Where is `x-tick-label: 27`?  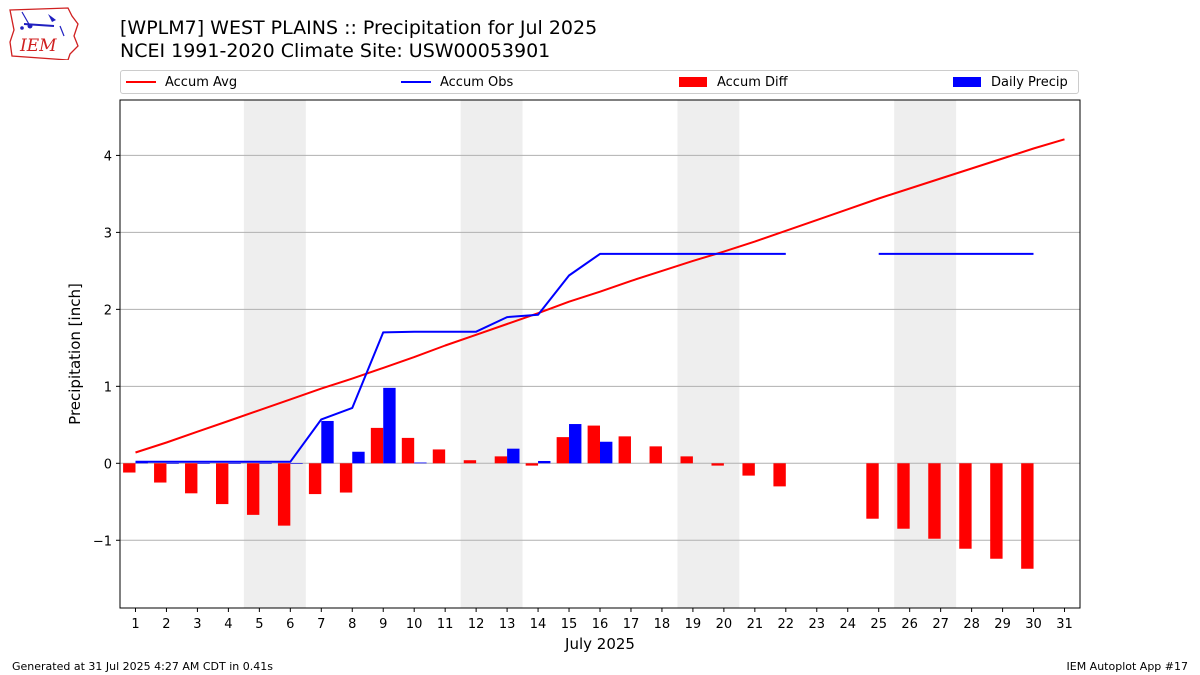
x-tick-label: 27 is located at coordinates (940, 624).